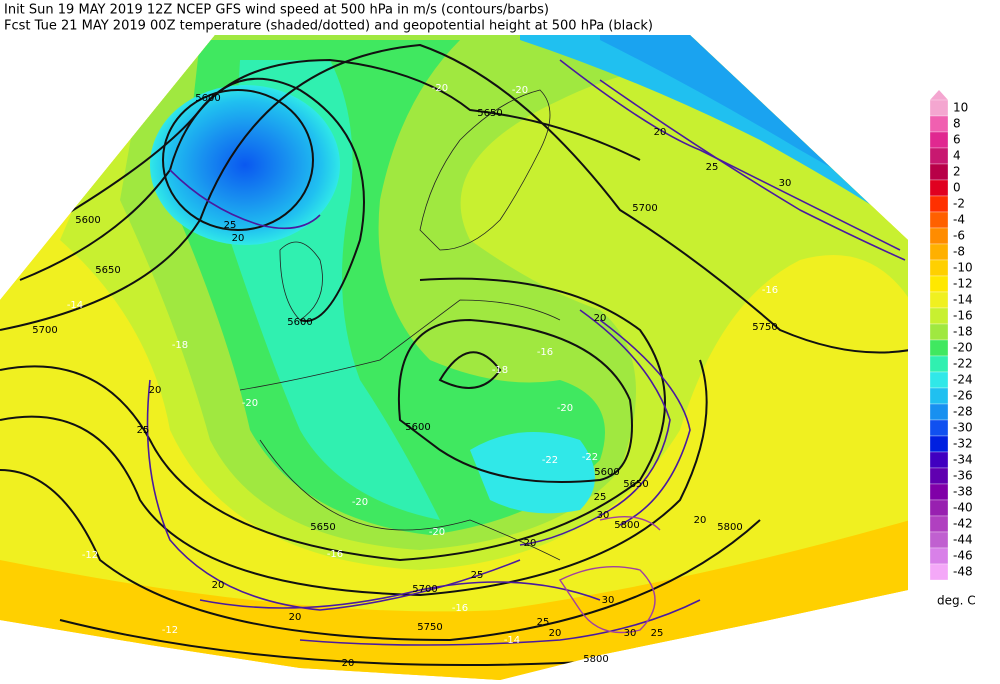  Describe the element at coordinates (429, 627) in the screenshot. I see `height-contour-label: 5750` at that location.